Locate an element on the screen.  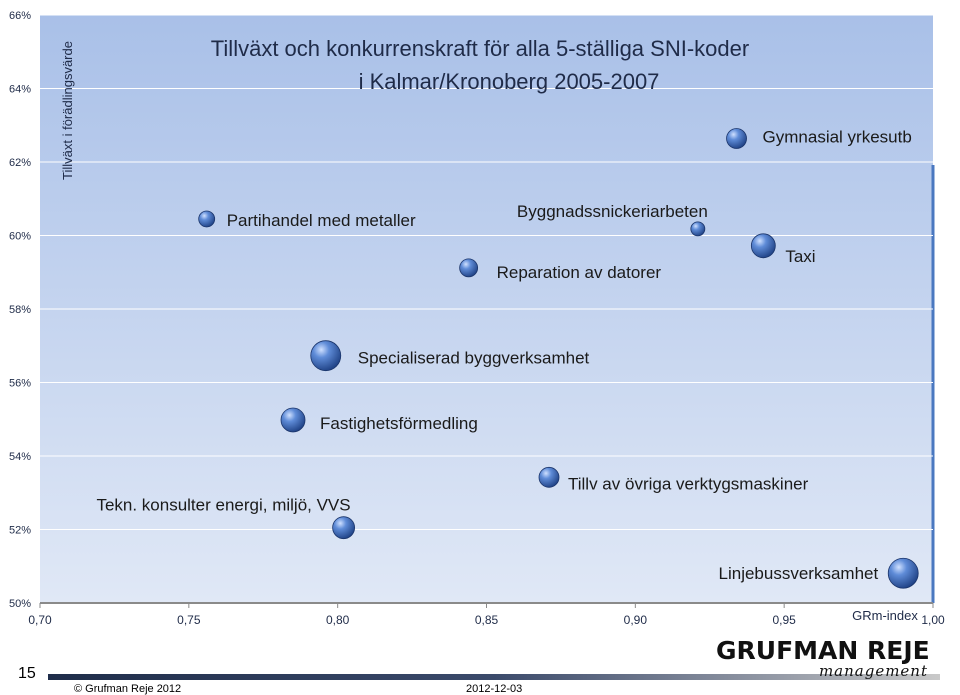
x-tick-label: 0,80 is located at coordinates (338, 620).